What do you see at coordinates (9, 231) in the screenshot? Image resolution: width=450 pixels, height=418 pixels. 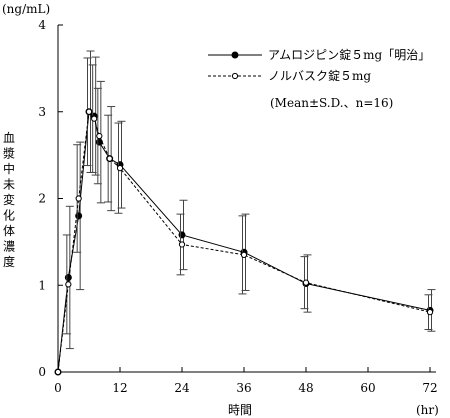 I see `y-axis-title-char: 体` at bounding box center [9, 231].